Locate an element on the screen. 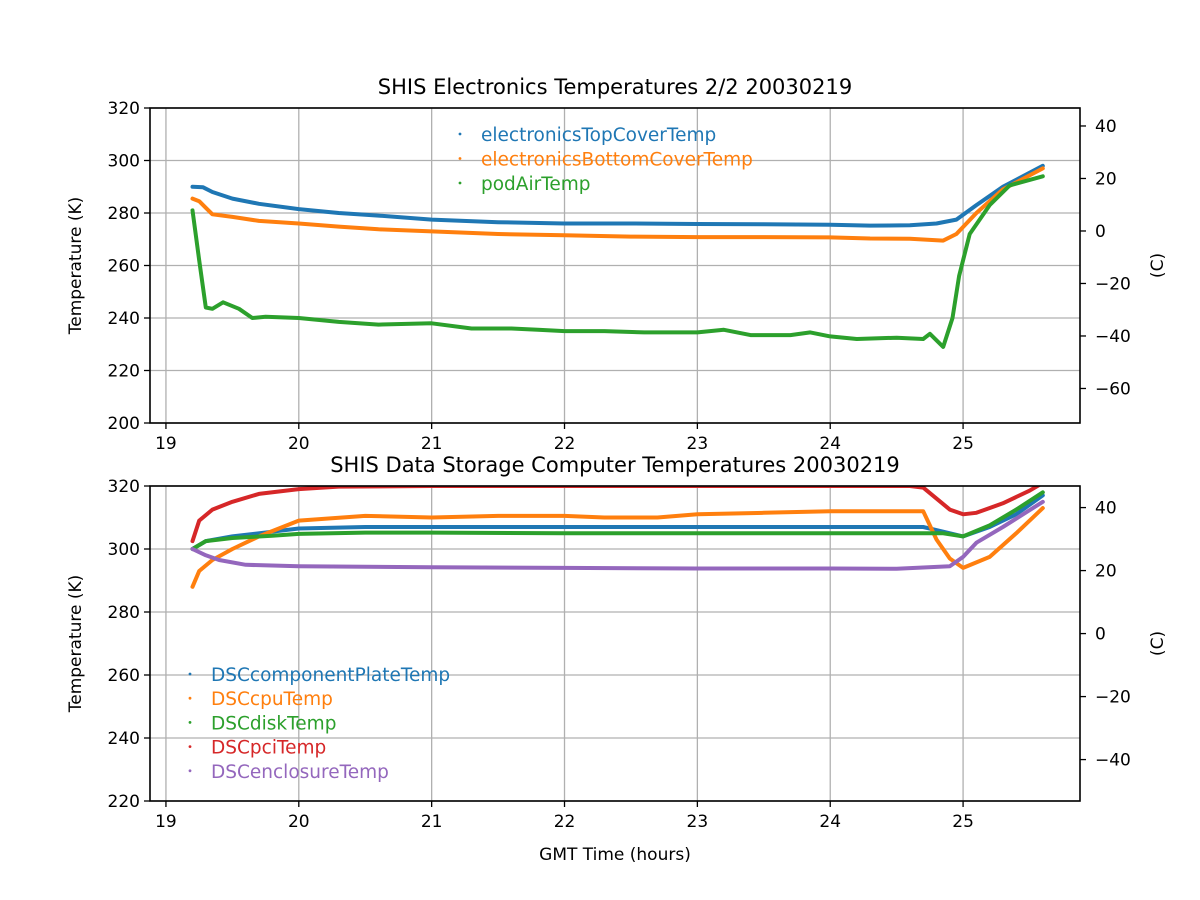  series-line-DSCdiskTemp is located at coordinates (617, 520).